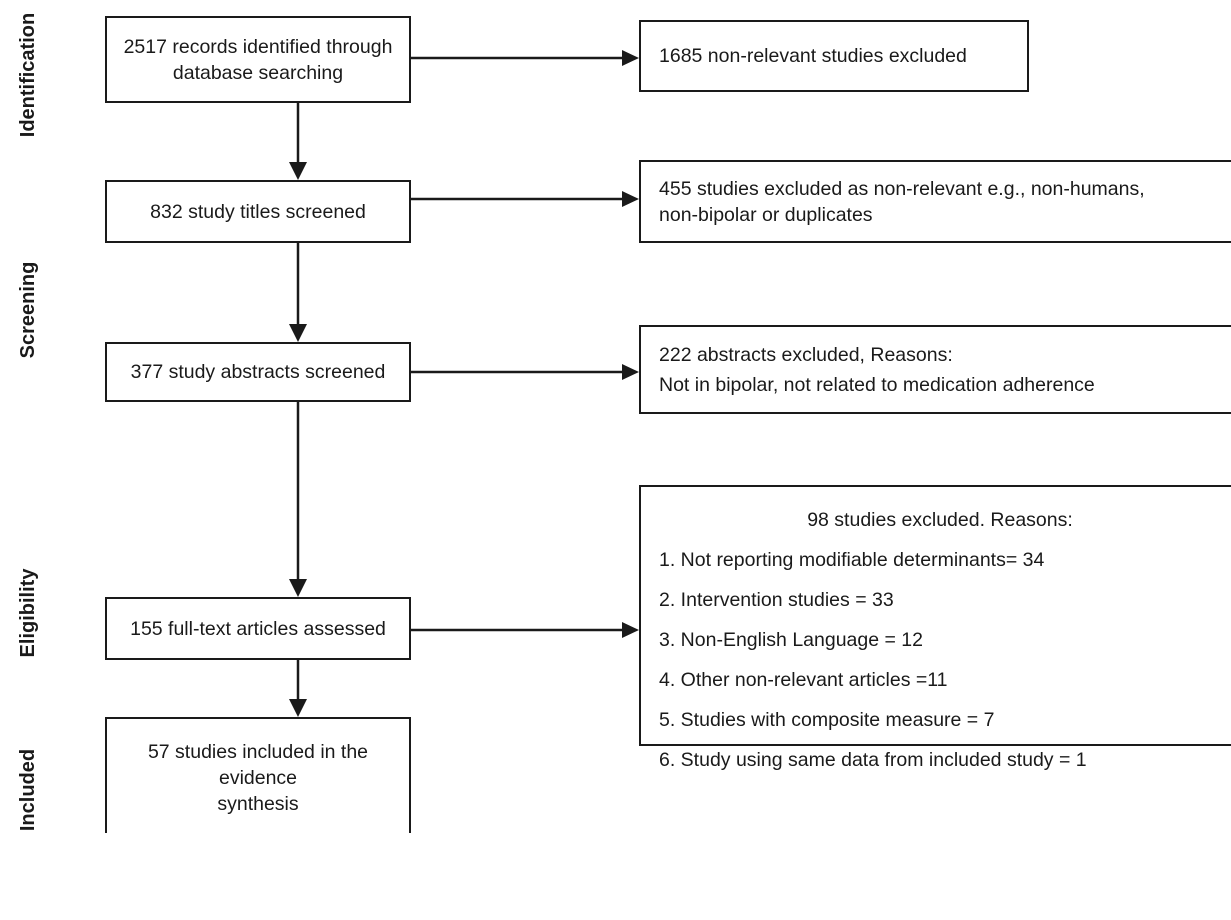 The image size is (1231, 920). I want to click on fulltext-excluded-reason: 4. Other non-relevant articles =11, so click(803, 680).